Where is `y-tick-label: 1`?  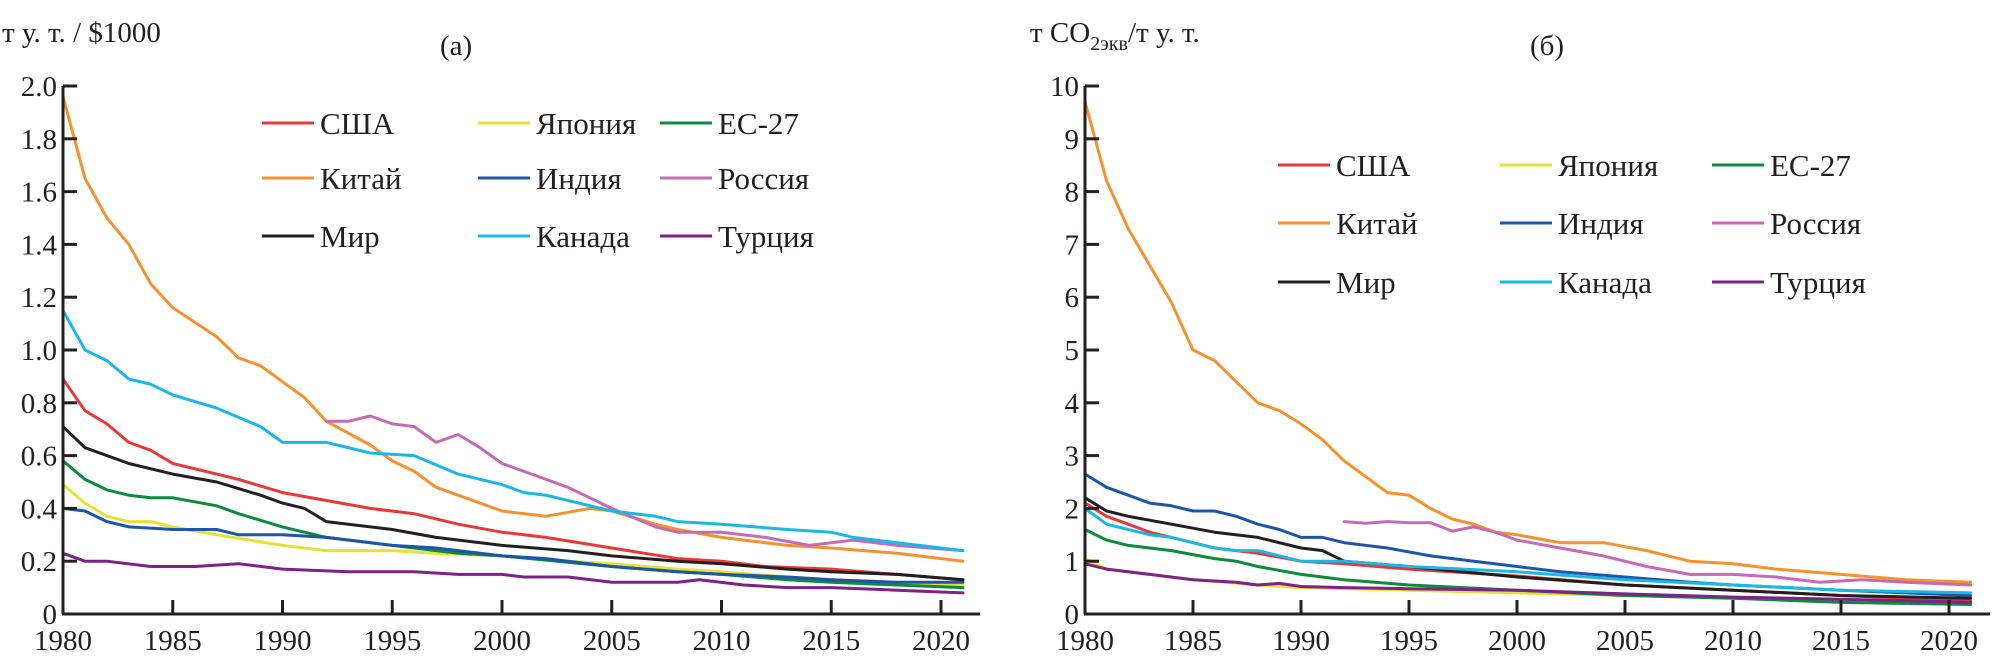
y-tick-label: 1 is located at coordinates (1072, 562).